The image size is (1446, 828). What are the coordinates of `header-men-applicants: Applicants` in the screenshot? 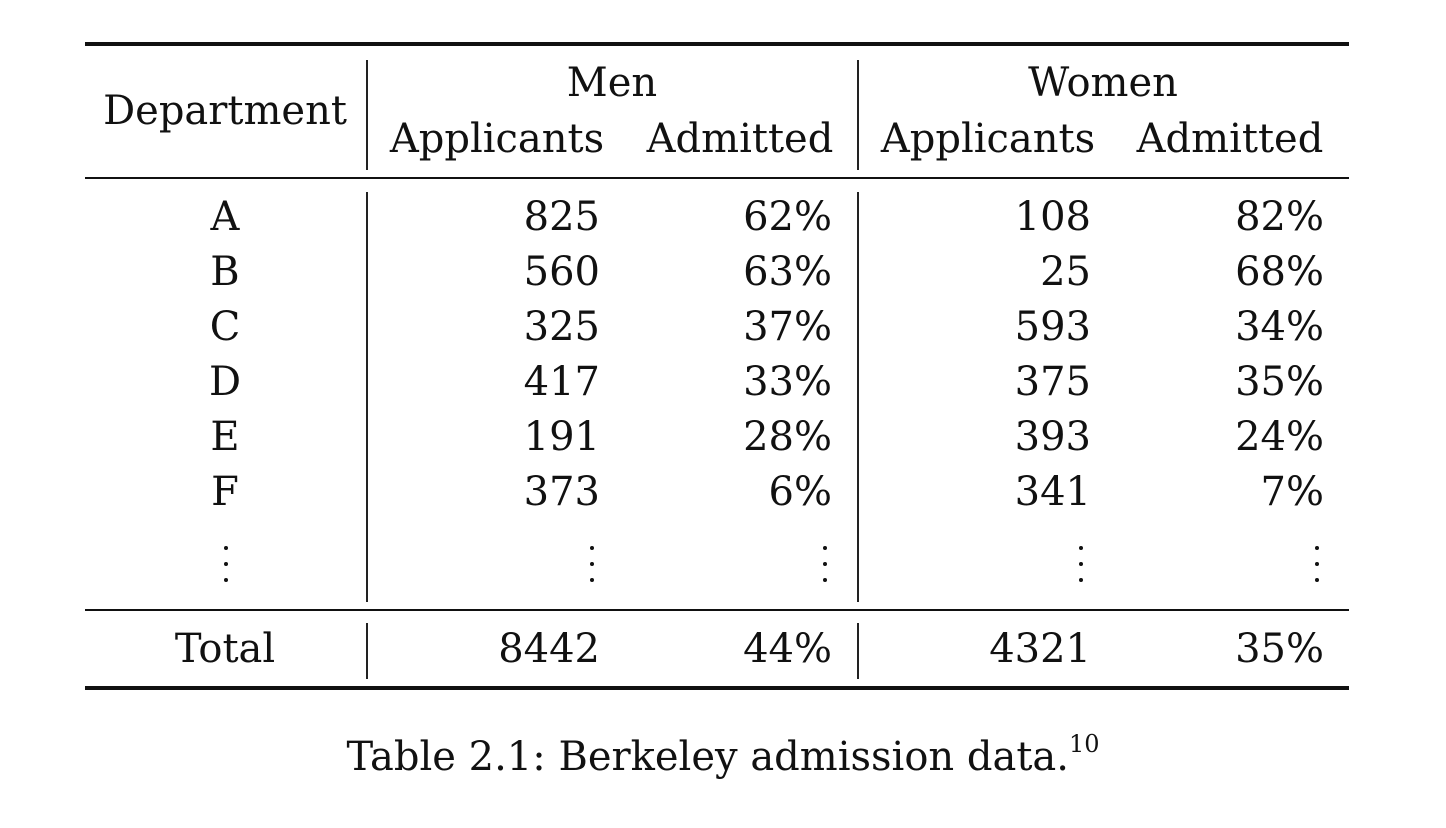 It's located at (497, 139).